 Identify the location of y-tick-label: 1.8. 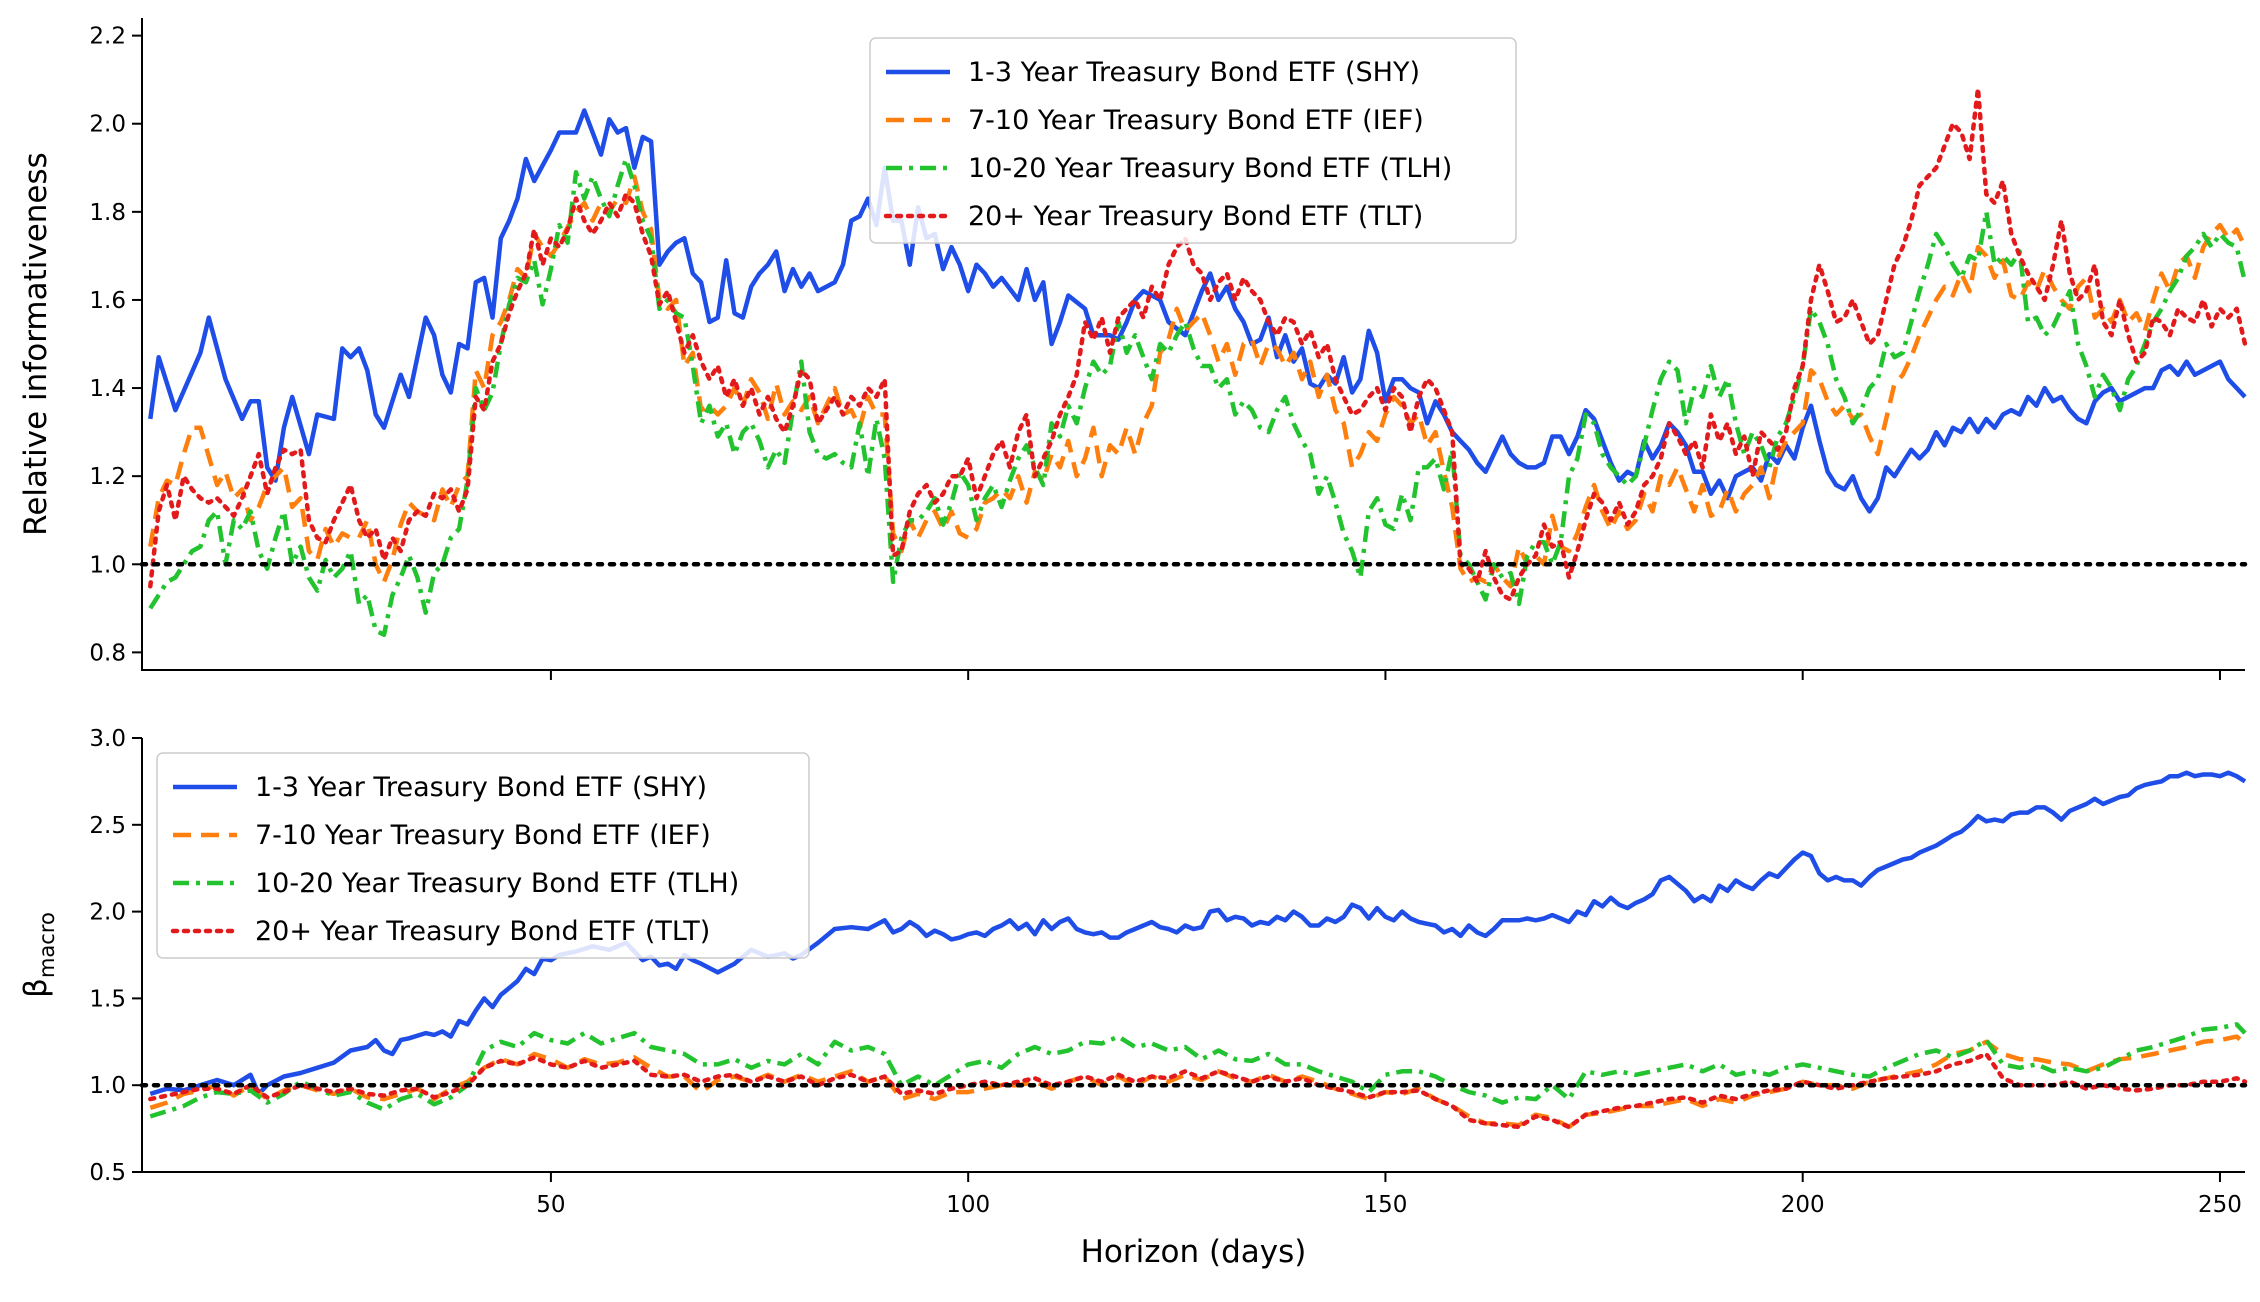
(107, 213).